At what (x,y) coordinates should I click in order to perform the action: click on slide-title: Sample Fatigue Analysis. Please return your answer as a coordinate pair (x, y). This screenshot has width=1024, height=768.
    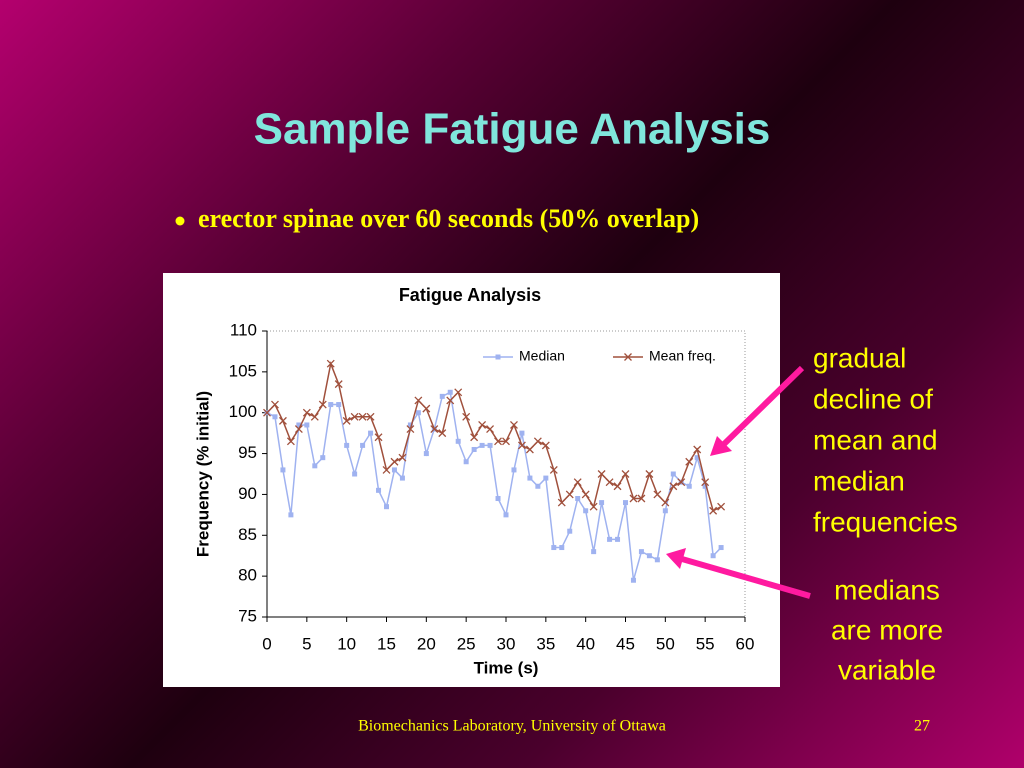
    Looking at the image, I should click on (512, 129).